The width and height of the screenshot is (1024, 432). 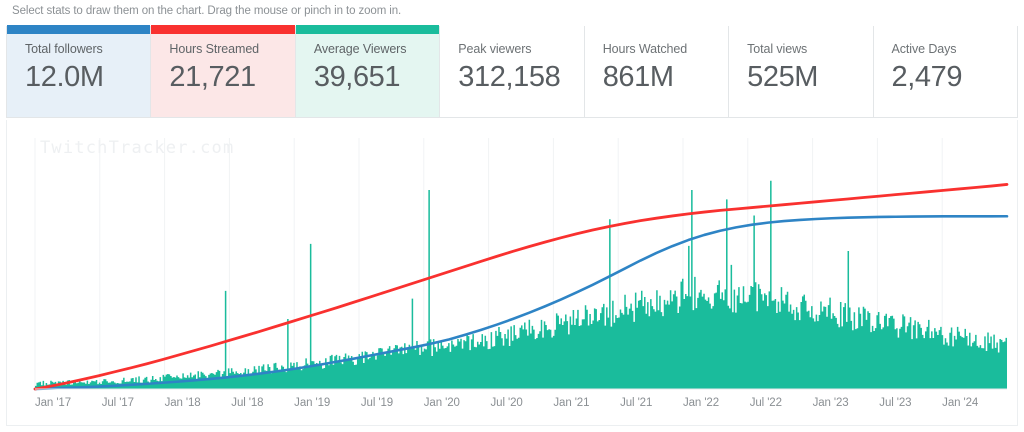 I want to click on stat-card-hours-streamed: Hours Streamed 21,721, so click(x=223, y=71).